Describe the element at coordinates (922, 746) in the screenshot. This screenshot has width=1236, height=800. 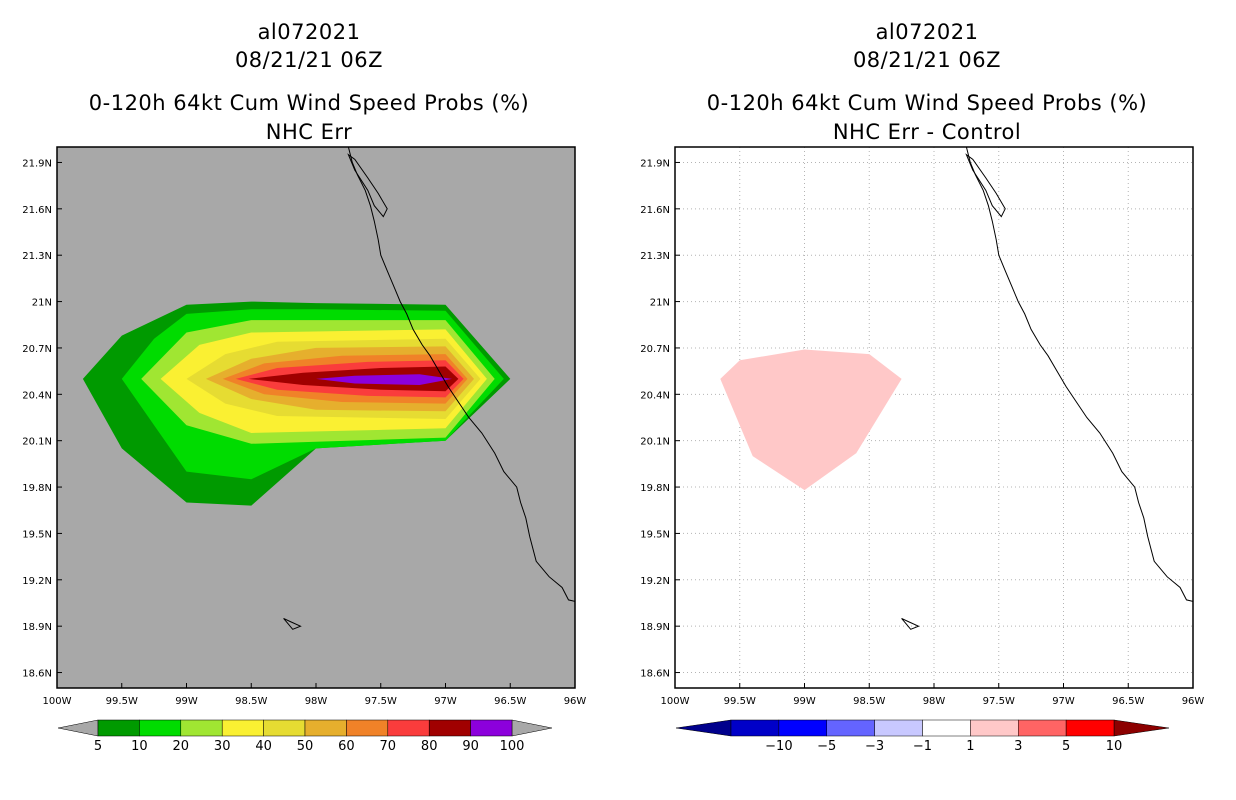
I see `colorbar-label: −1` at that location.